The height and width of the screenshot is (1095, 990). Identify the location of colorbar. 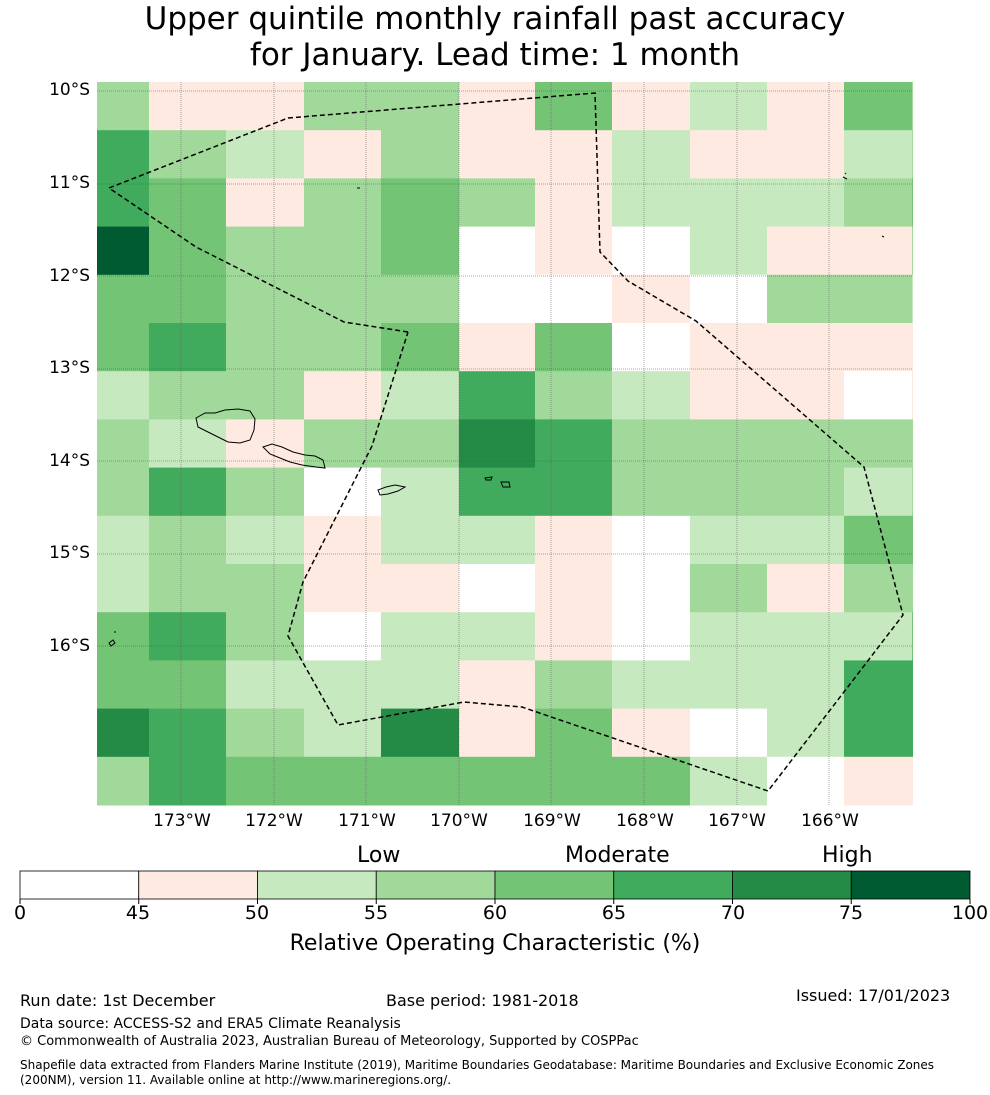
(495, 887).